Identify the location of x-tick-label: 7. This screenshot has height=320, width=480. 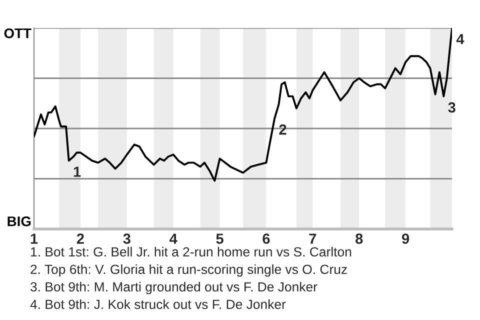
(312, 239).